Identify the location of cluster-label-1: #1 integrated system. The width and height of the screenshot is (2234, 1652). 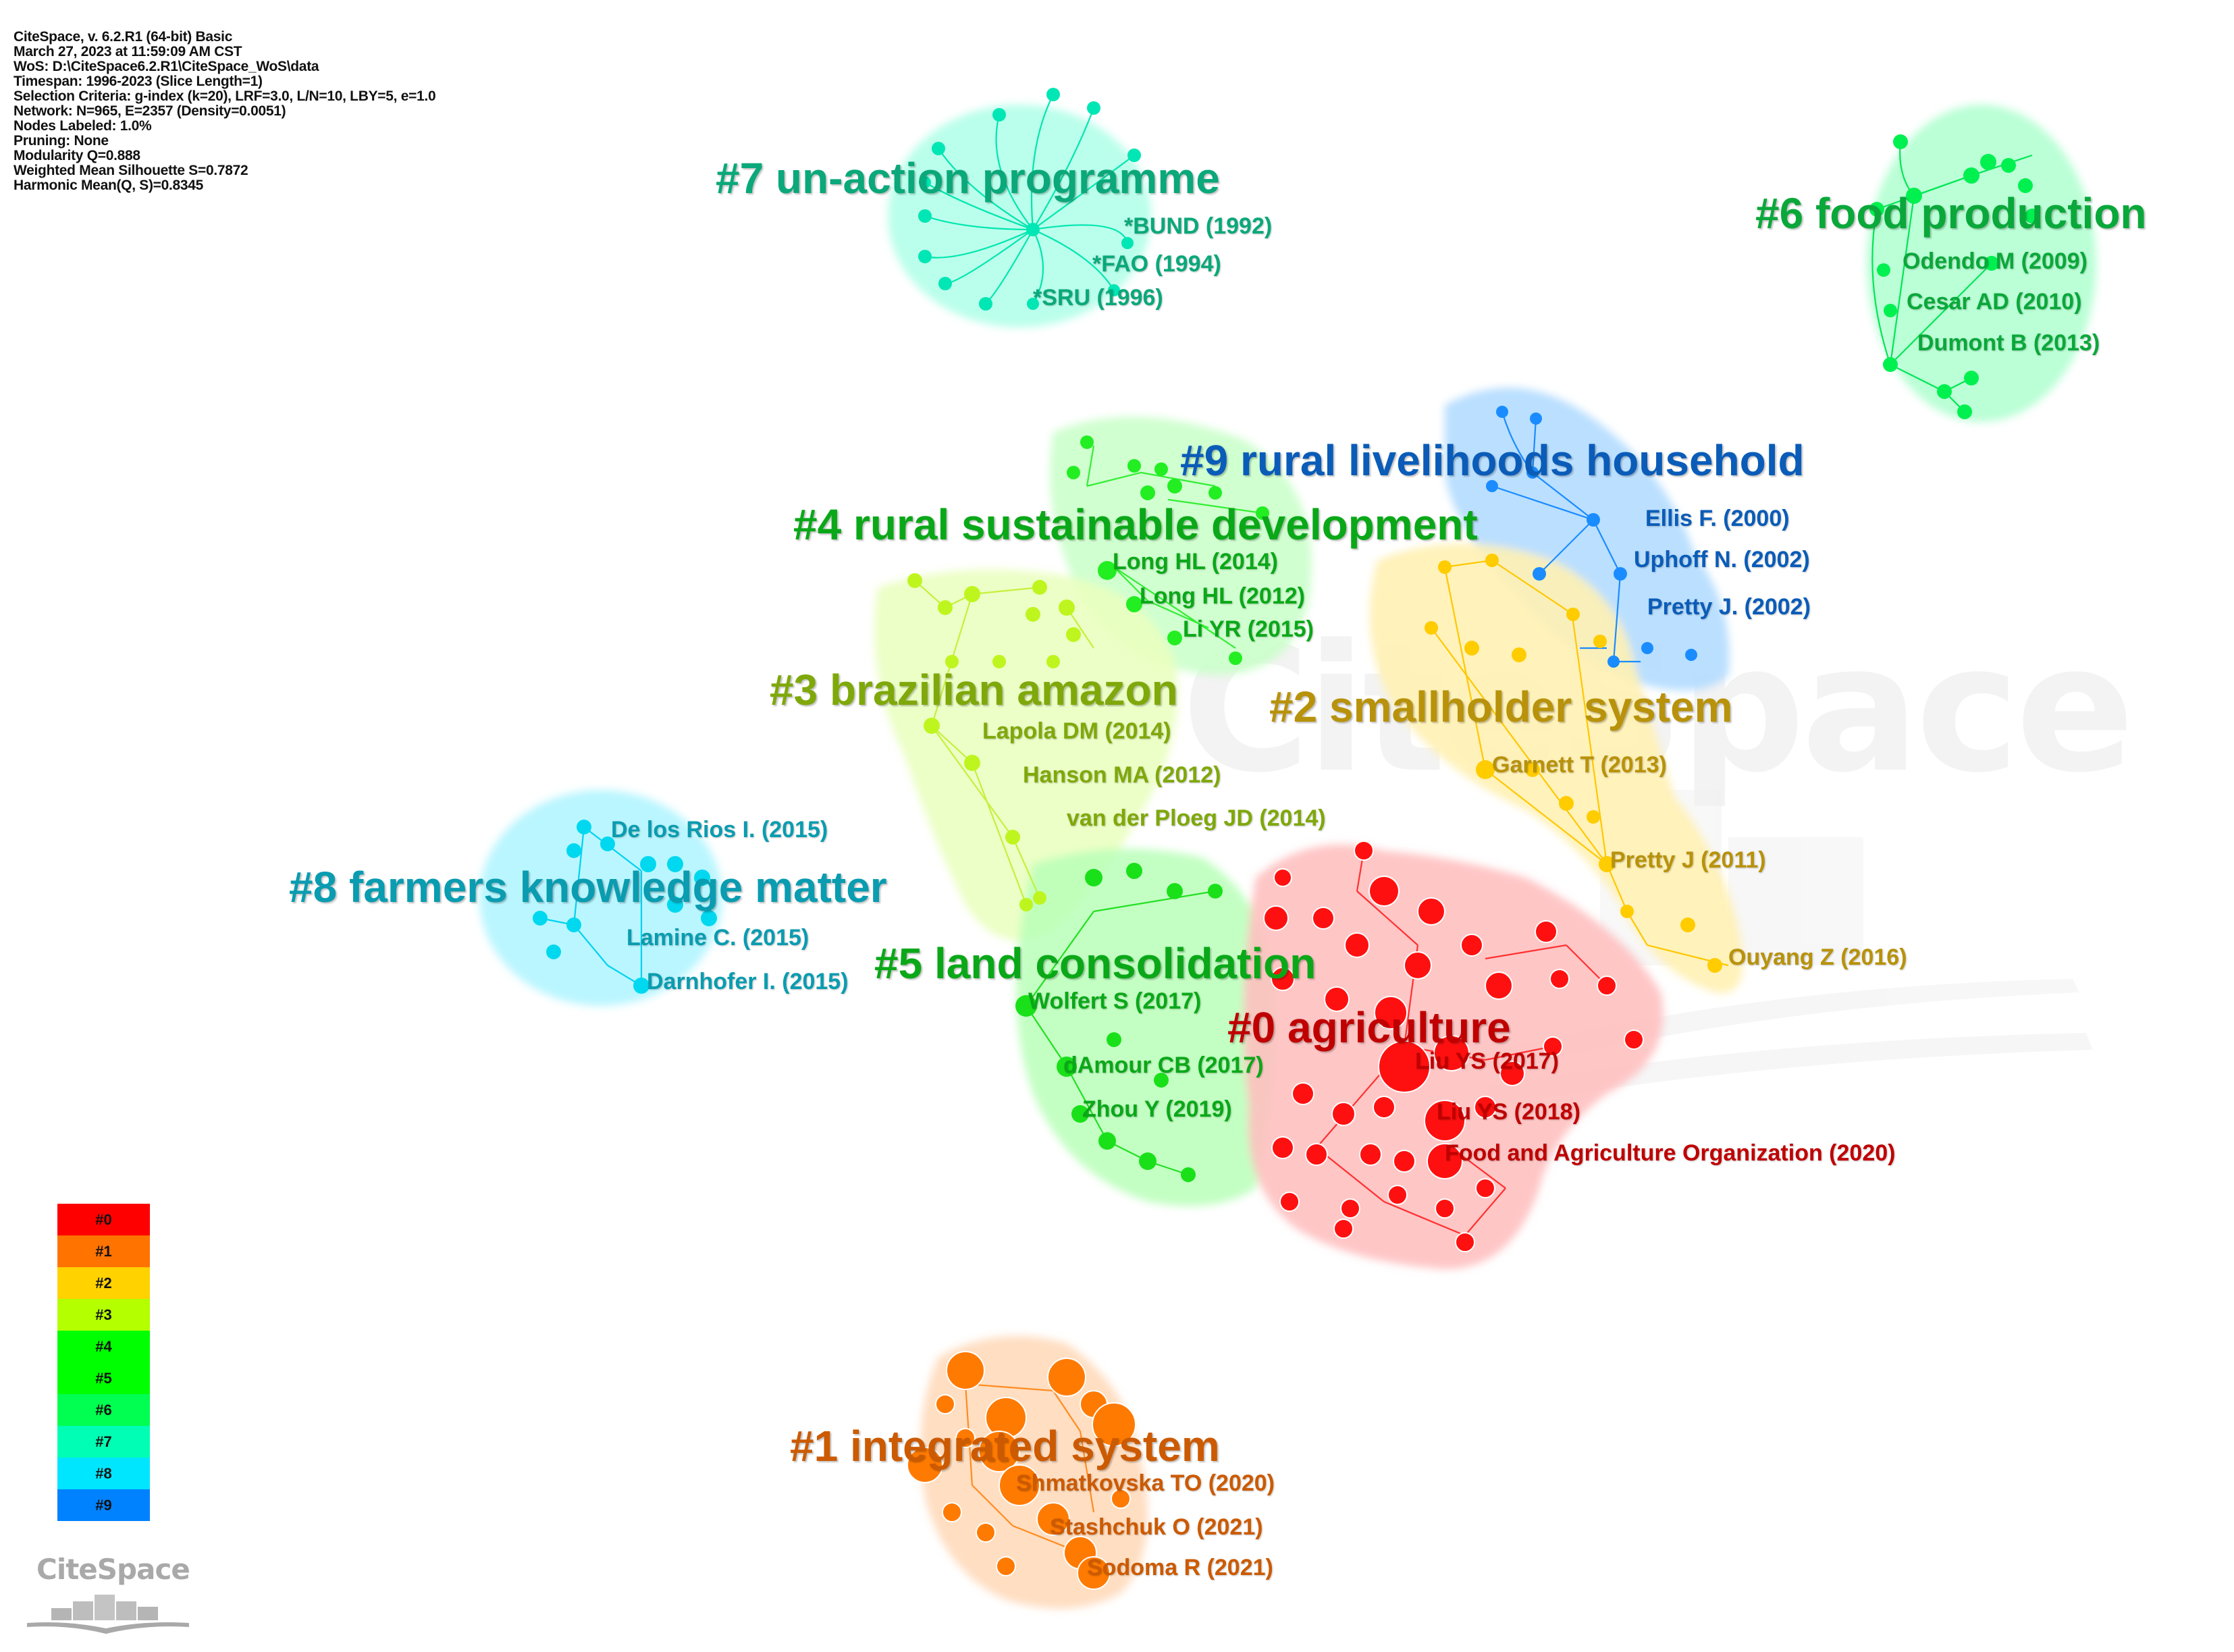
(1005, 1446).